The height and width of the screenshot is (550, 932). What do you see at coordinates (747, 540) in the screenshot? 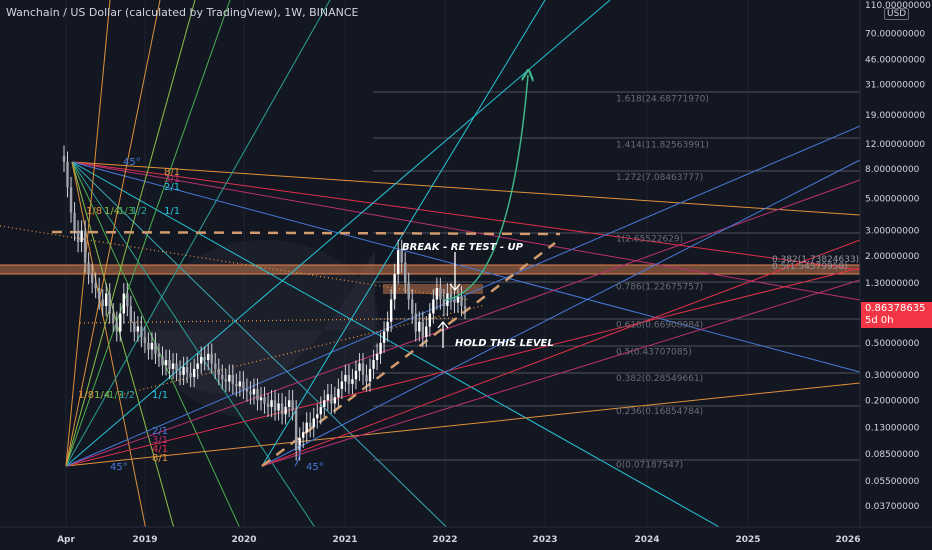
I see `x-tick-label: 2025` at bounding box center [747, 540].